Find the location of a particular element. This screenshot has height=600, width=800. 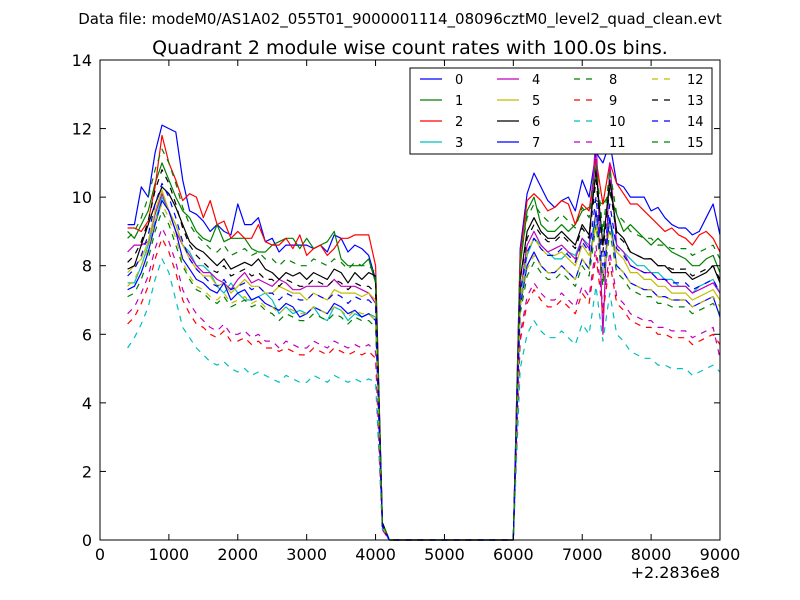

x-tick-label: 3000 is located at coordinates (306, 554).